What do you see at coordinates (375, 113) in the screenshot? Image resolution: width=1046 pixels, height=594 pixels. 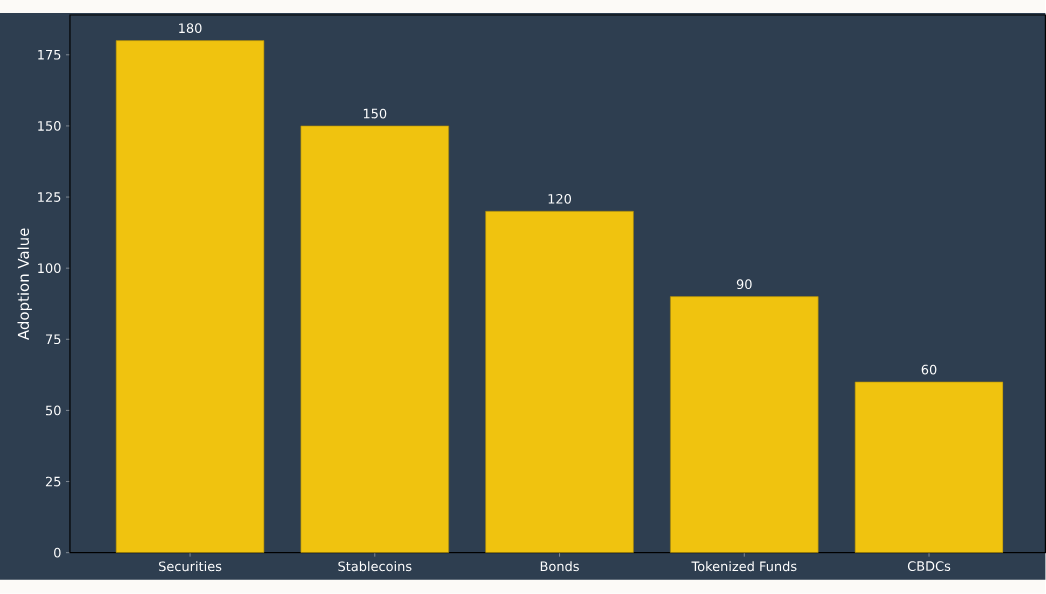 I see `data-label: 150` at bounding box center [375, 113].